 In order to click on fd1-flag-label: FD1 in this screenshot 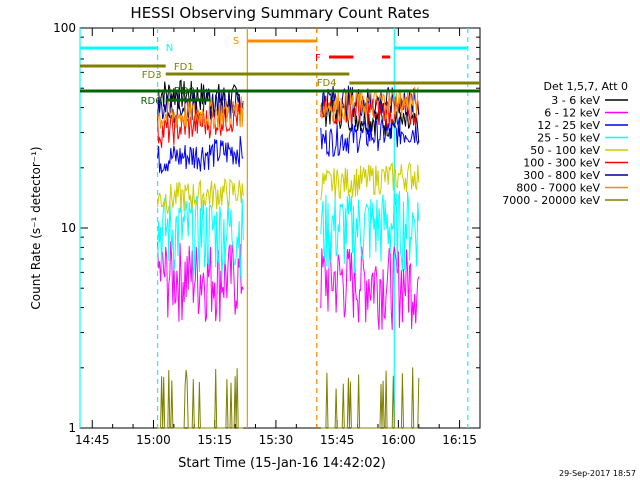, I will do `click(184, 67)`.